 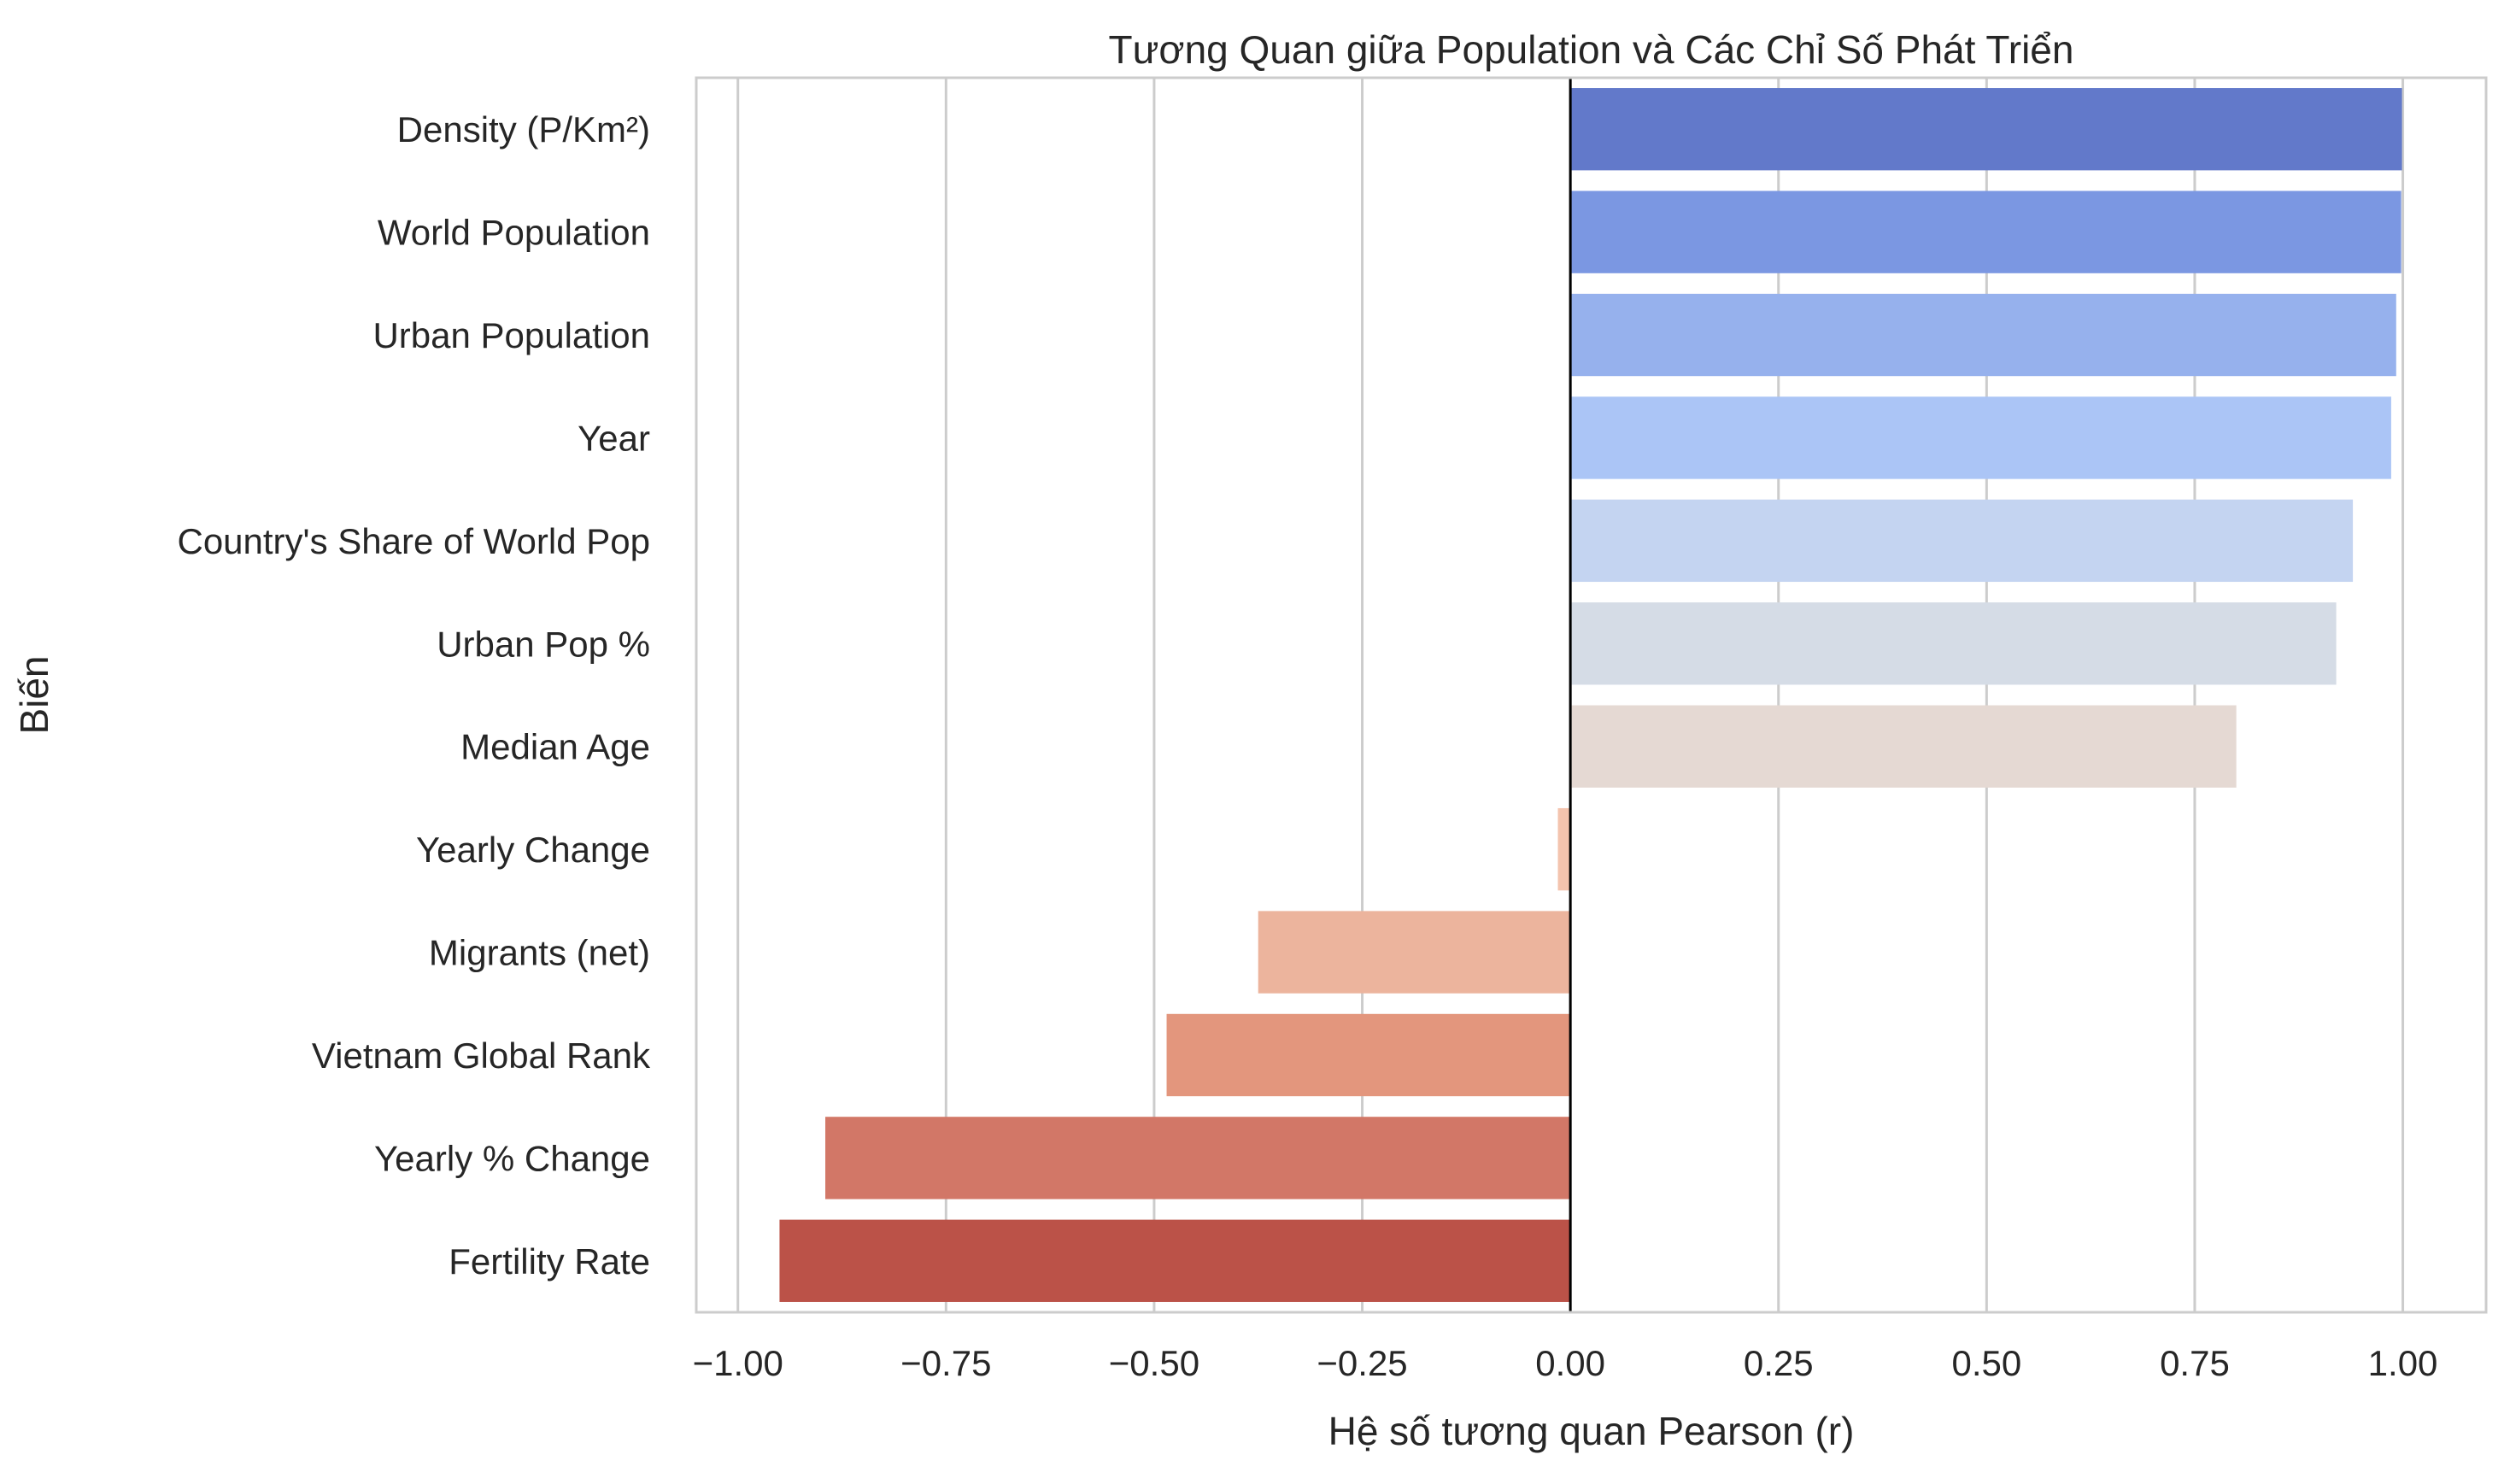 What do you see at coordinates (543, 644) in the screenshot?
I see `y-category-label: Urban Pop %` at bounding box center [543, 644].